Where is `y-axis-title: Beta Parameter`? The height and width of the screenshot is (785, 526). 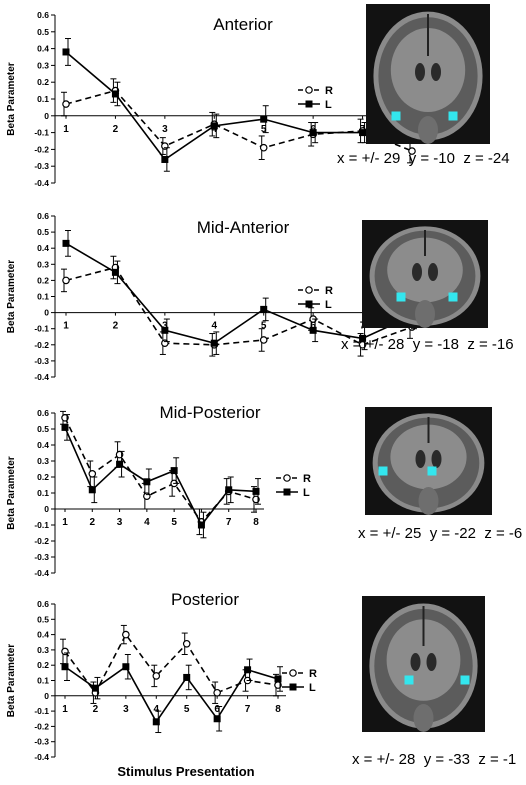
y-axis-title: Beta Parameter is located at coordinates (11, 98).